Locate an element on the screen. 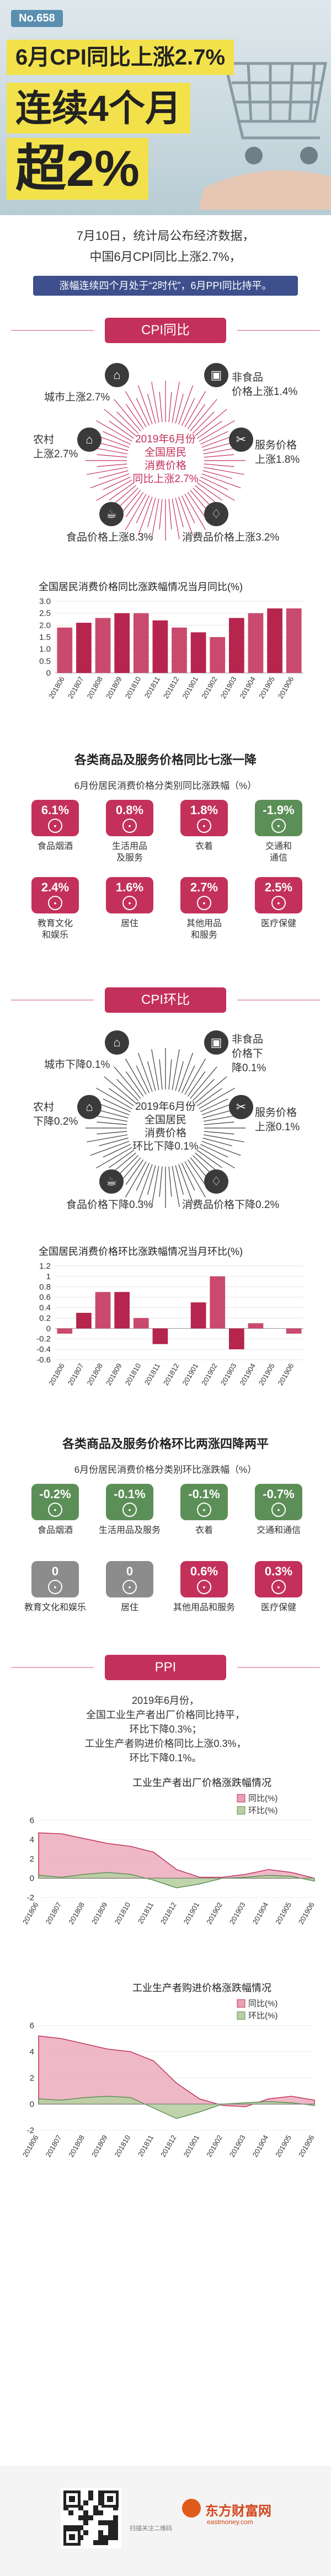  x-tick-label: 201807 is located at coordinates (76, 1374).